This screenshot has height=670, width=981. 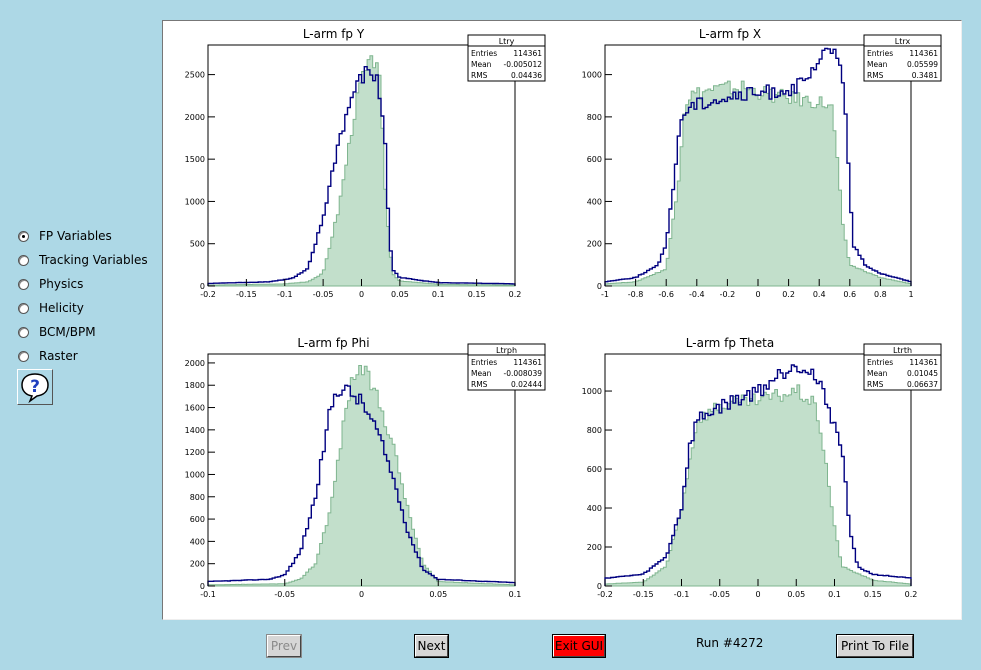 What do you see at coordinates (730, 343) in the screenshot?
I see `plot-title: L-arm fp Theta` at bounding box center [730, 343].